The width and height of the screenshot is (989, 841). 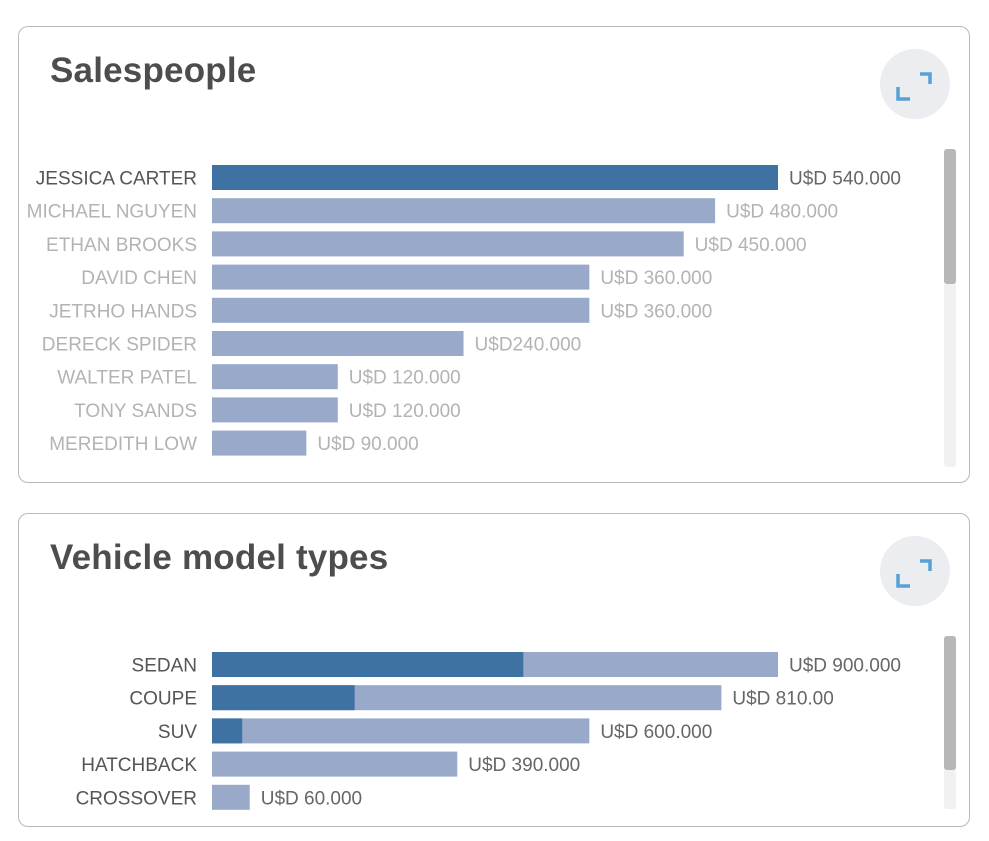 What do you see at coordinates (367, 444) in the screenshot?
I see `value-label: U$D 90.000` at bounding box center [367, 444].